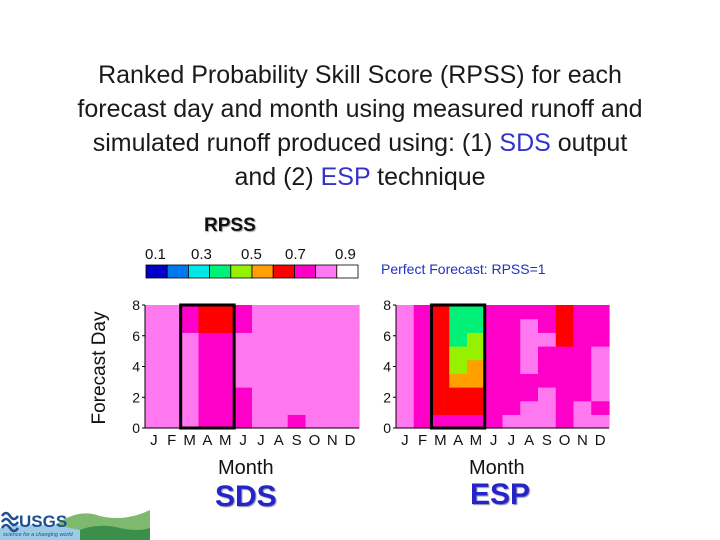 The width and height of the screenshot is (720, 540). Describe the element at coordinates (10, 522) in the screenshot. I see `usgs-wave-icon` at that location.